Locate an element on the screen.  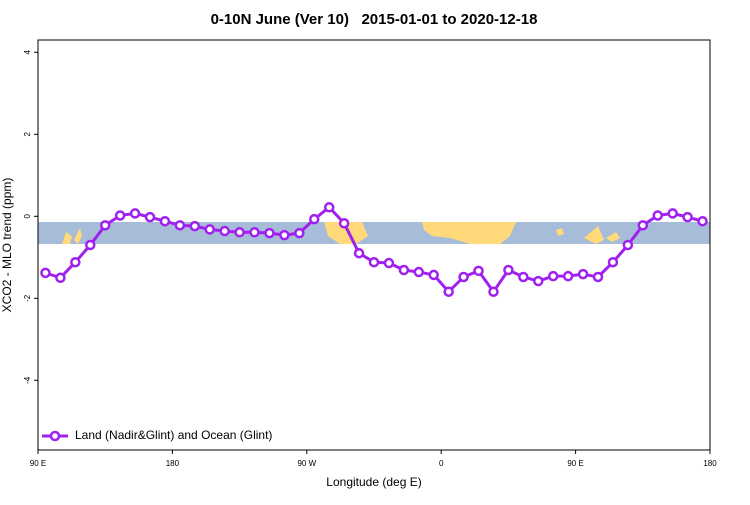
y-tick-label: 2 is located at coordinates (27, 134).